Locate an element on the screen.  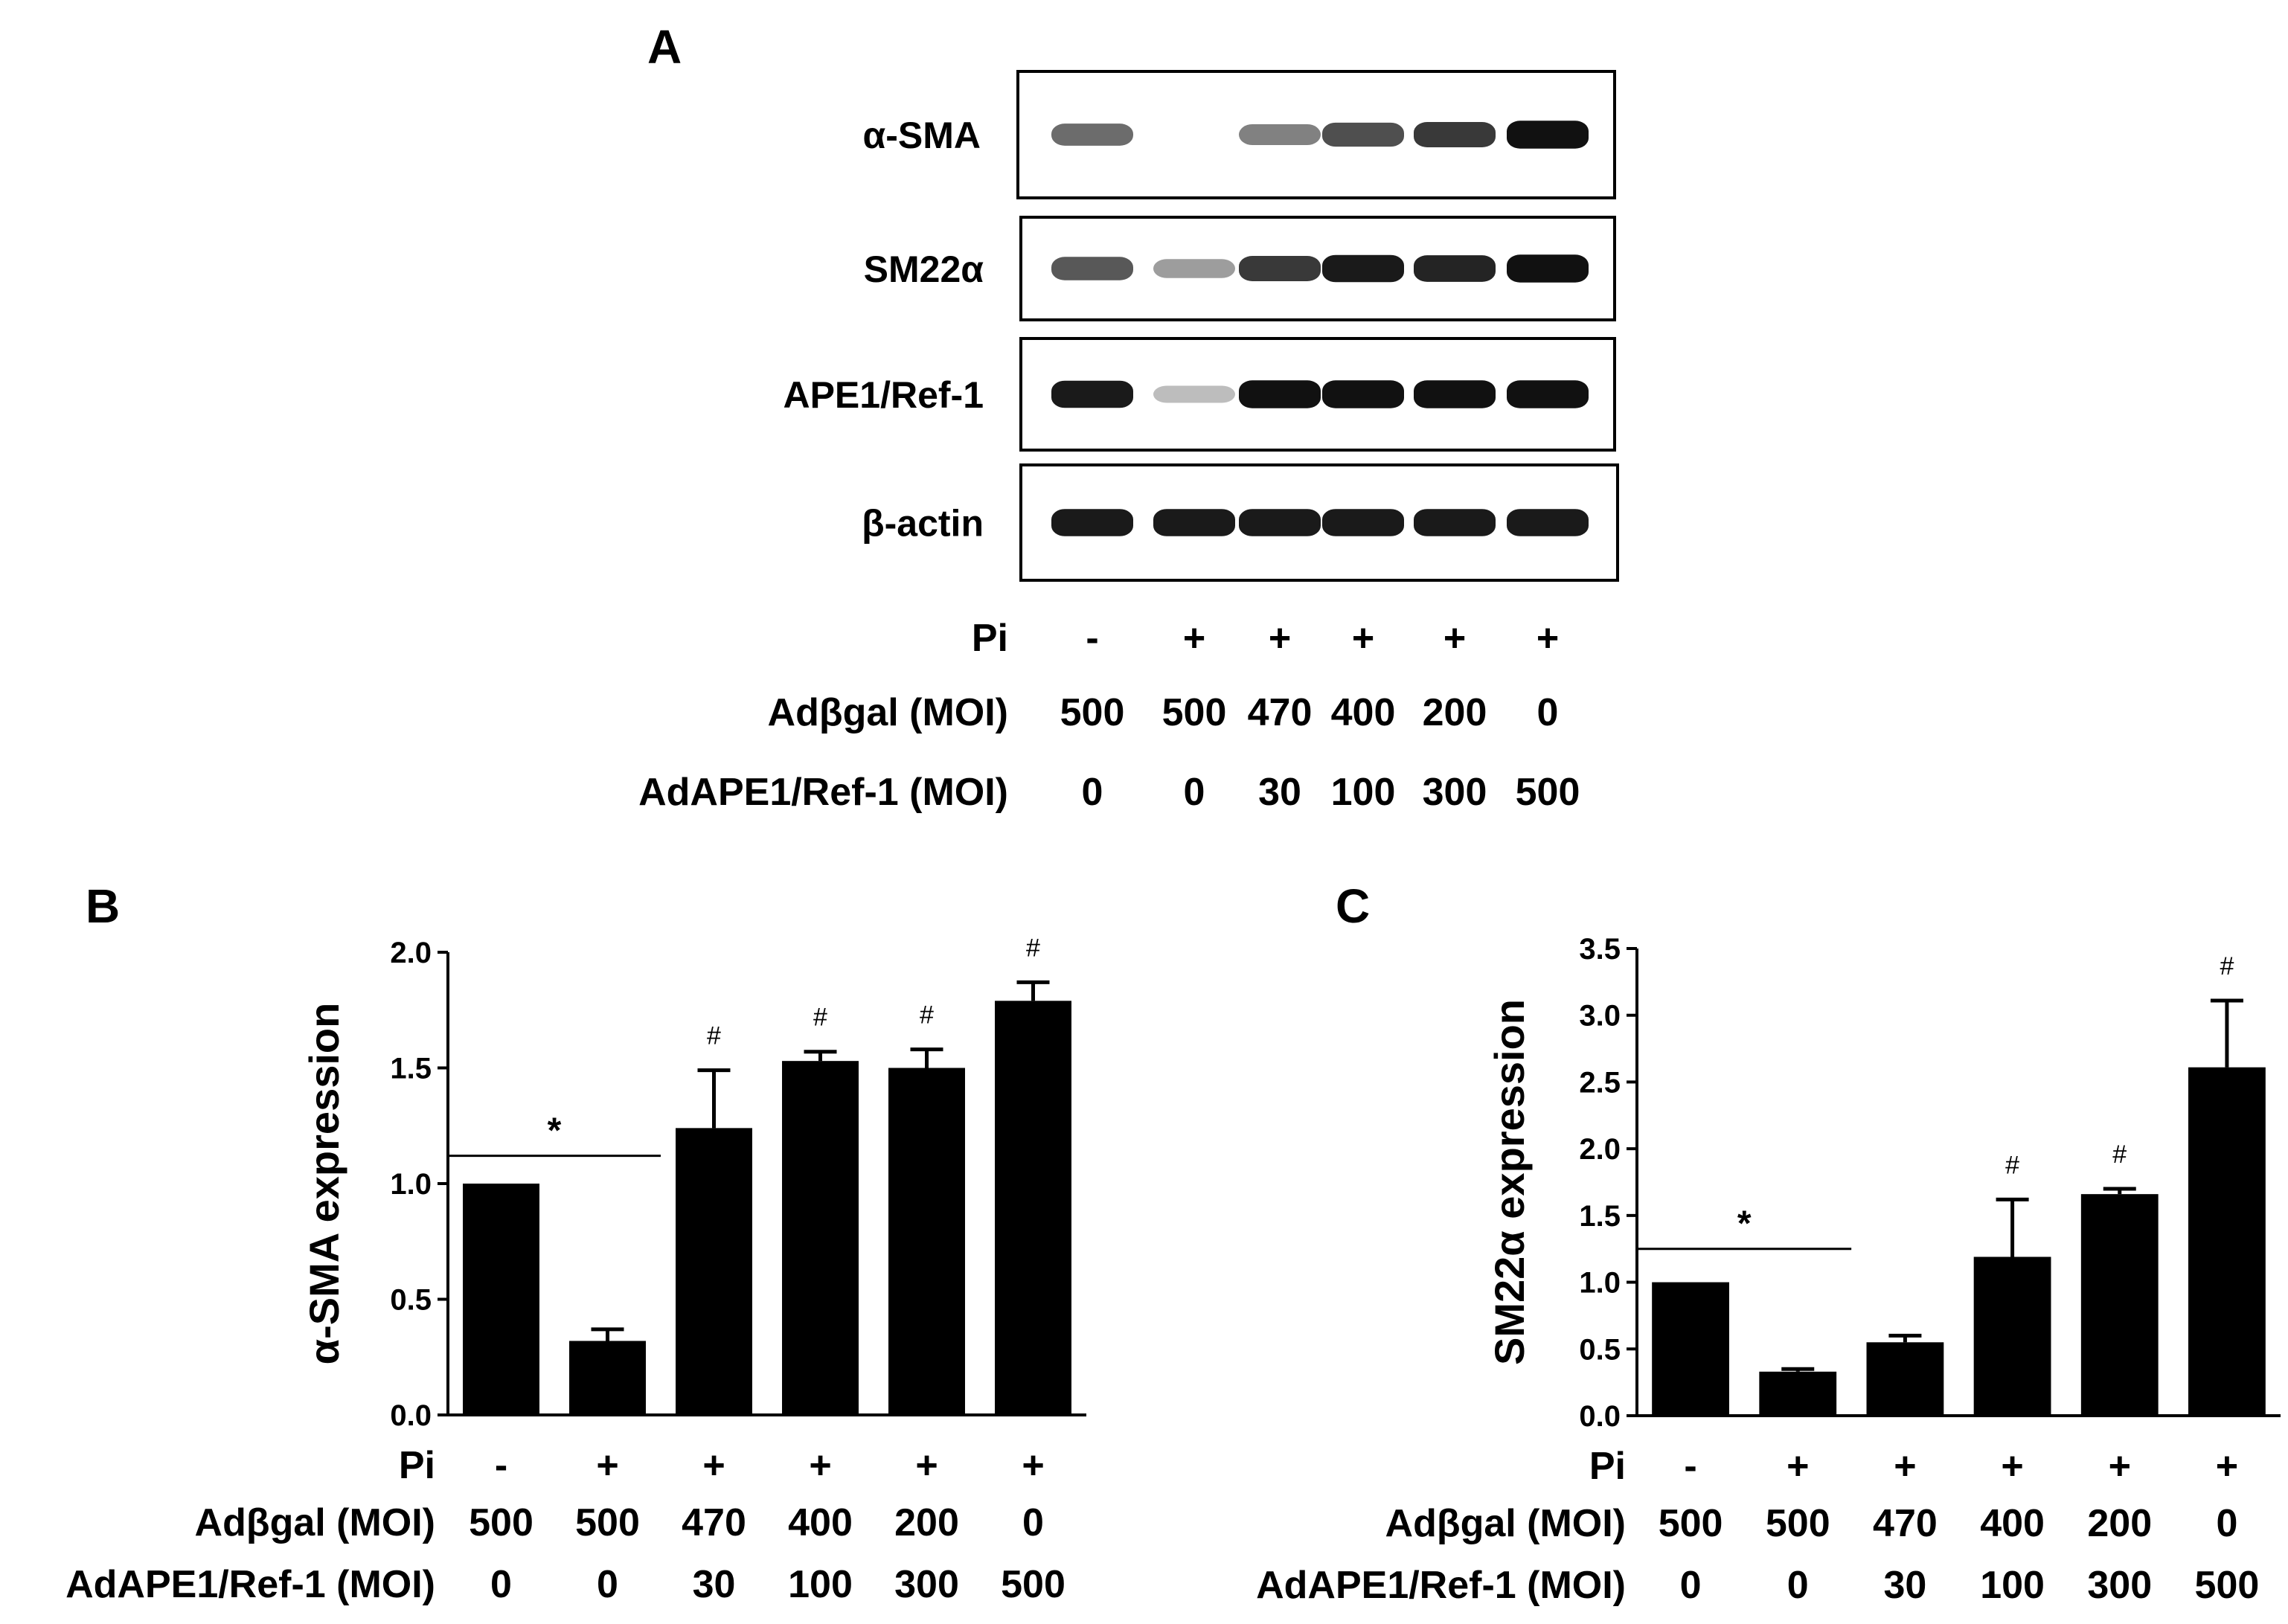
blot-label: APE1/Ref-1 is located at coordinates (883, 395).